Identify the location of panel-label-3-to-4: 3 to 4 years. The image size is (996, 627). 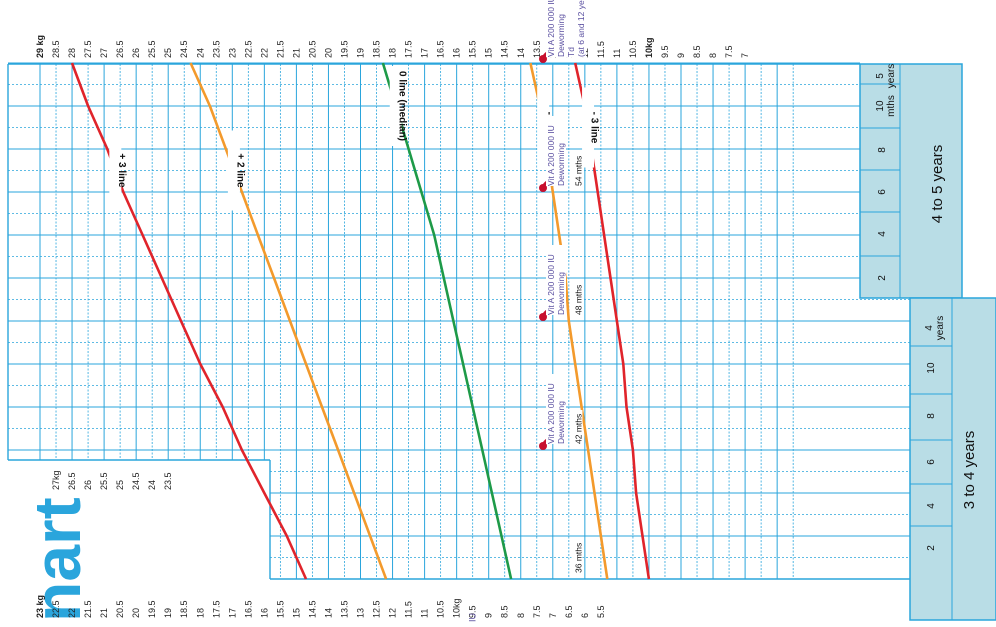
(969, 470).